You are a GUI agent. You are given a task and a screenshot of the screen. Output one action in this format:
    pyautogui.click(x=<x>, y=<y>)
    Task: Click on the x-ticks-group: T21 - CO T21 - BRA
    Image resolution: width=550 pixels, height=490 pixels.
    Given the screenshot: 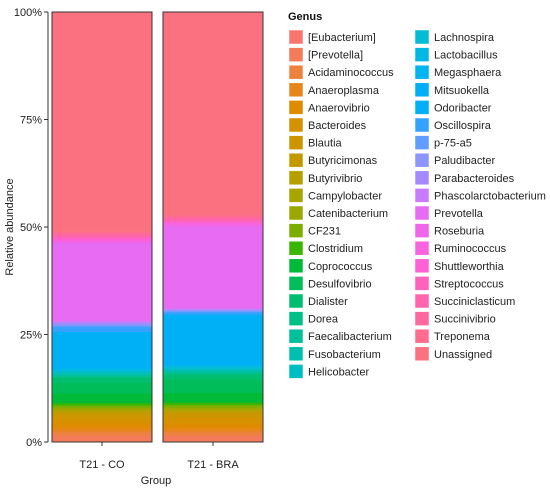 What is the action you would take?
    pyautogui.click(x=159, y=456)
    